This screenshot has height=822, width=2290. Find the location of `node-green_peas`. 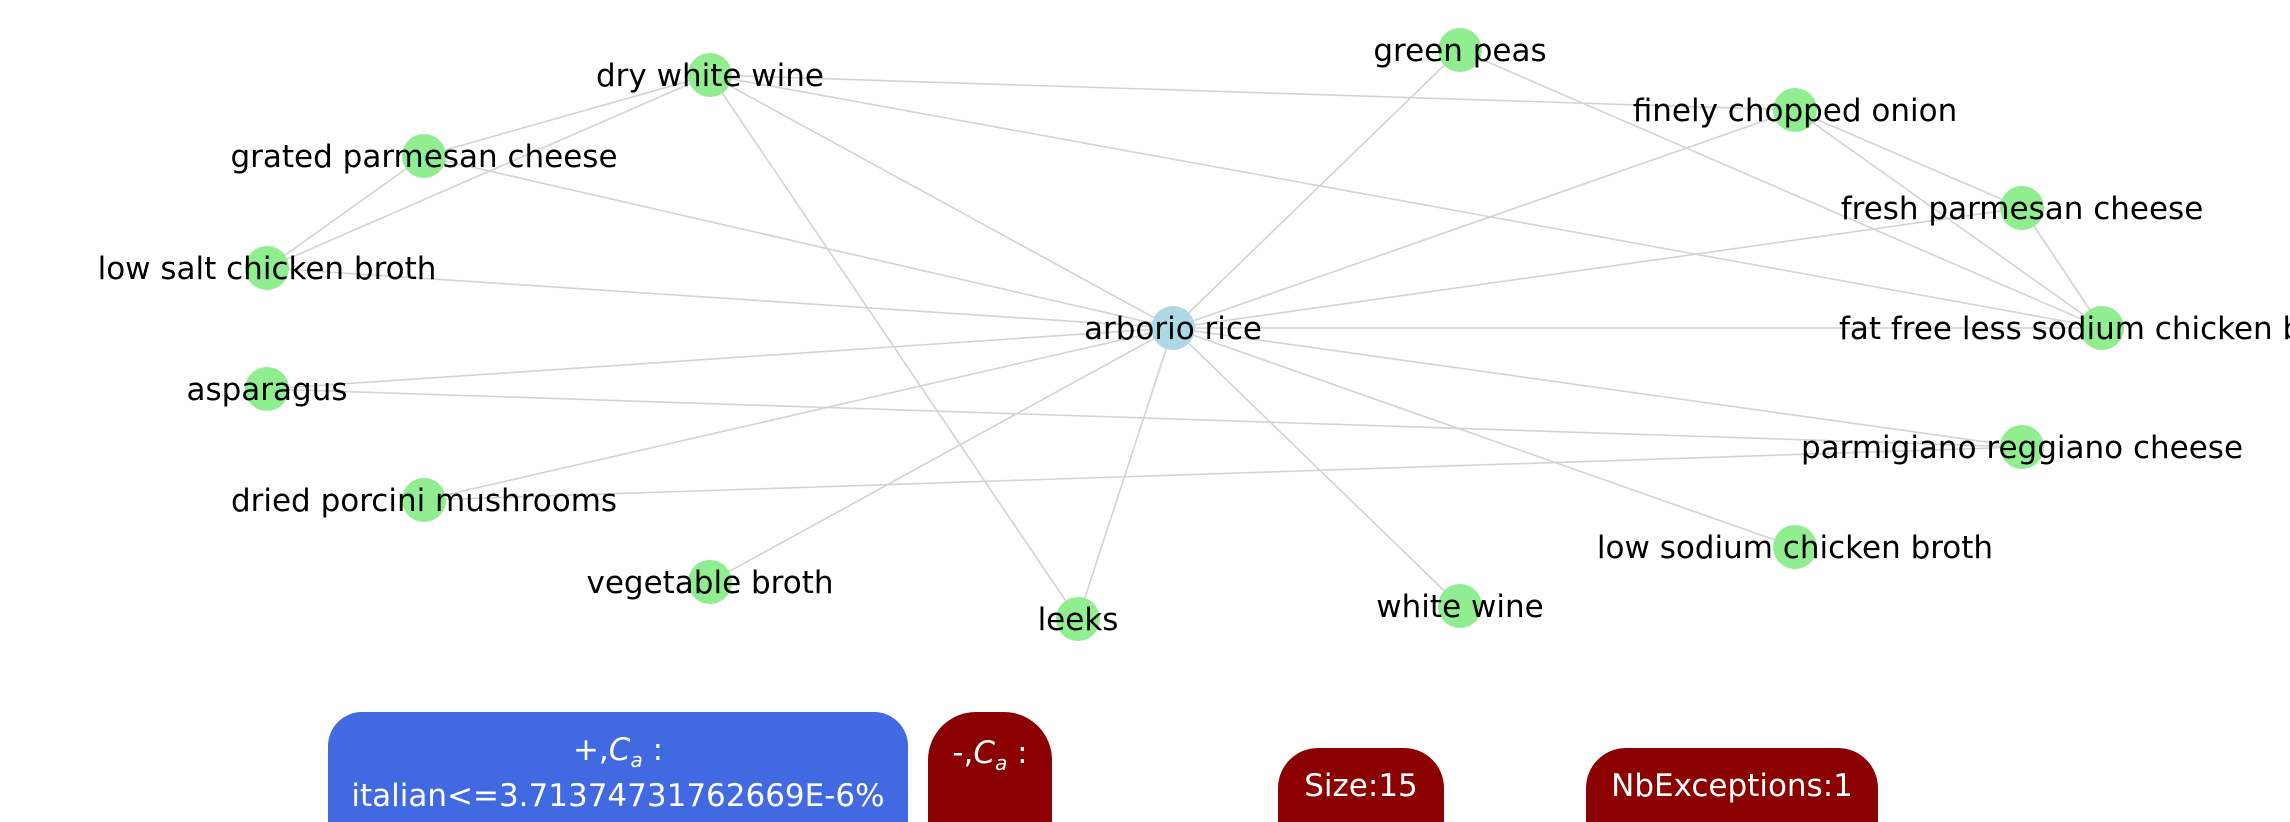

node-green_peas is located at coordinates (1460, 50).